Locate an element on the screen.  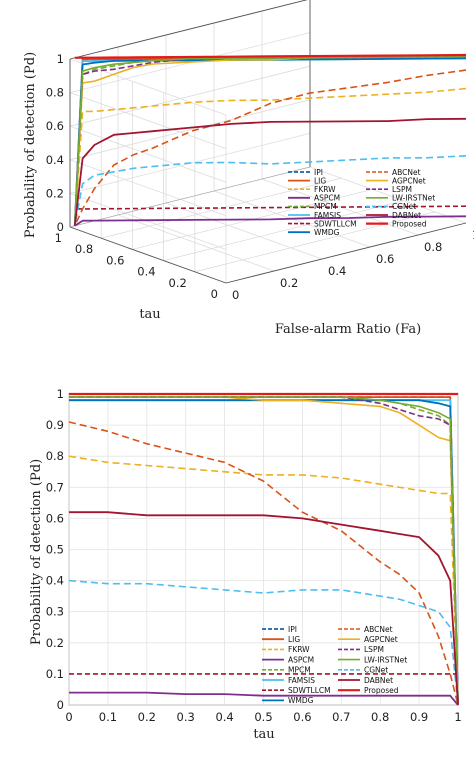
bottom-y-tick-label: 0.4 is located at coordinates (55, 581).